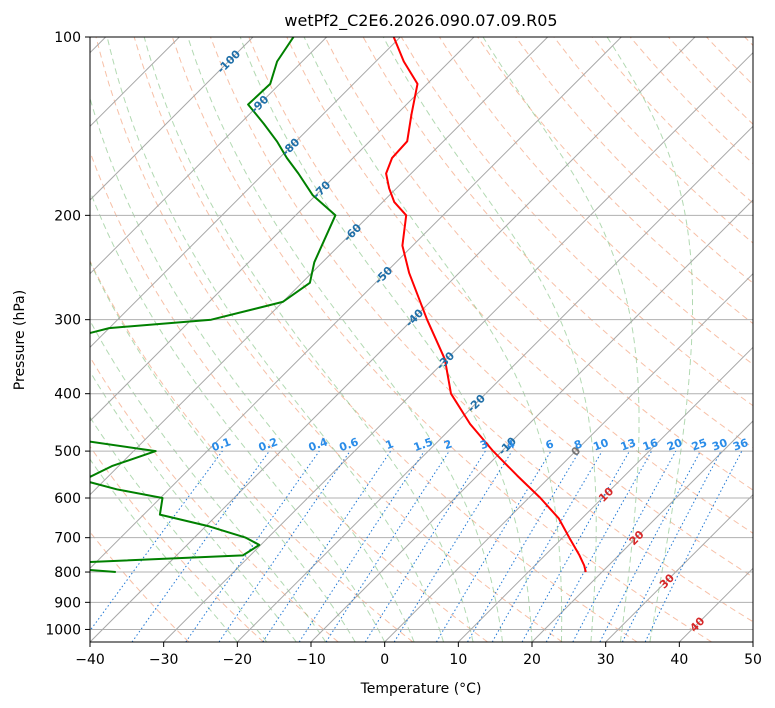 Image resolution: width=775 pixels, height=708 pixels. What do you see at coordinates (67, 539) in the screenshot?
I see `y-tick-label: 700` at bounding box center [67, 539].